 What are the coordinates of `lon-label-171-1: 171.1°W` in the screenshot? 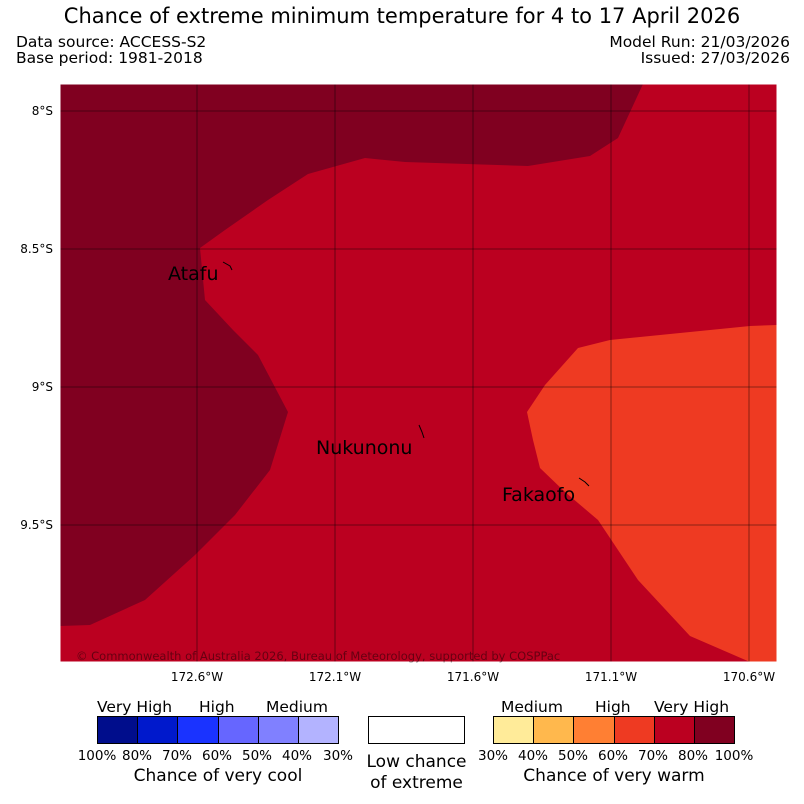 It's located at (611, 677).